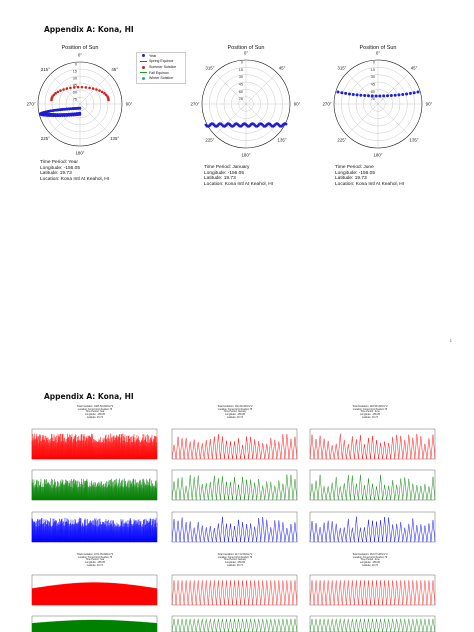 This screenshot has width=474, height=632. I want to click on polar-plot-1: 0° 45° 90° 135° 180° 225° 270° 315° 0 15 30 45 60 75, so click(79, 104).